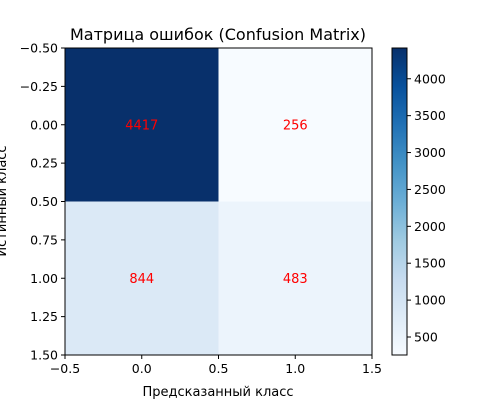 The width and height of the screenshot is (500, 400). Describe the element at coordinates (44, 239) in the screenshot. I see `y-tick-label: 0.75` at that location.